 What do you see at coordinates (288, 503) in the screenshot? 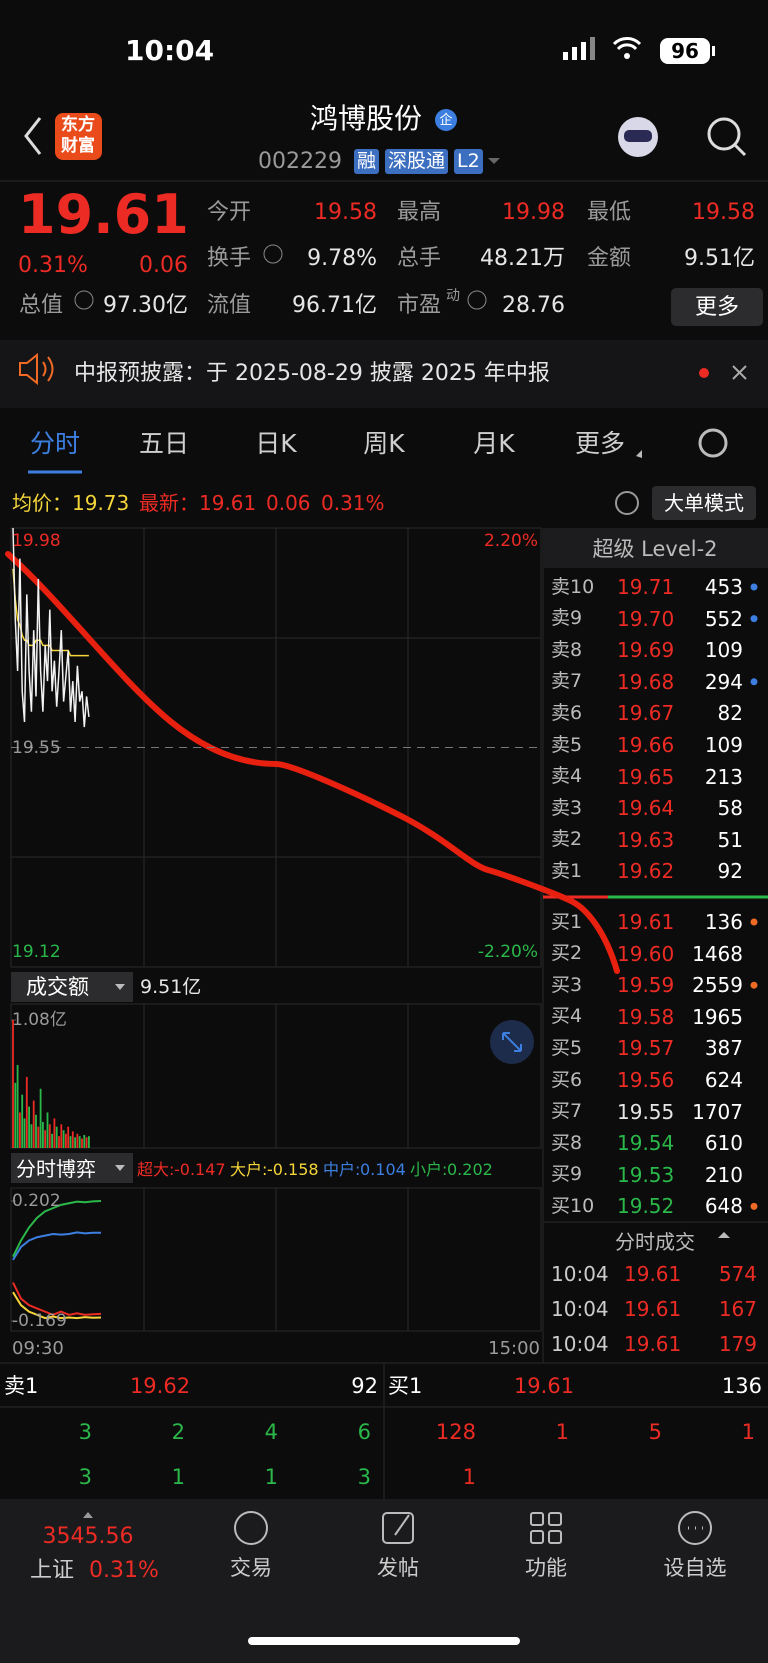
I see `info-change: 0.06` at bounding box center [288, 503].